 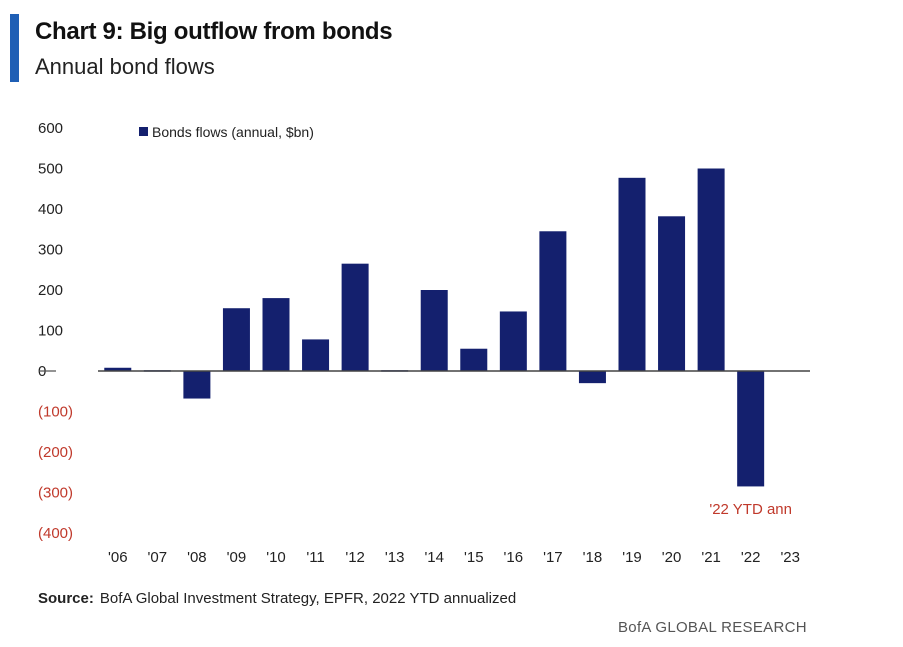 What do you see at coordinates (50, 331) in the screenshot?
I see `y-tick-label: 100` at bounding box center [50, 331].